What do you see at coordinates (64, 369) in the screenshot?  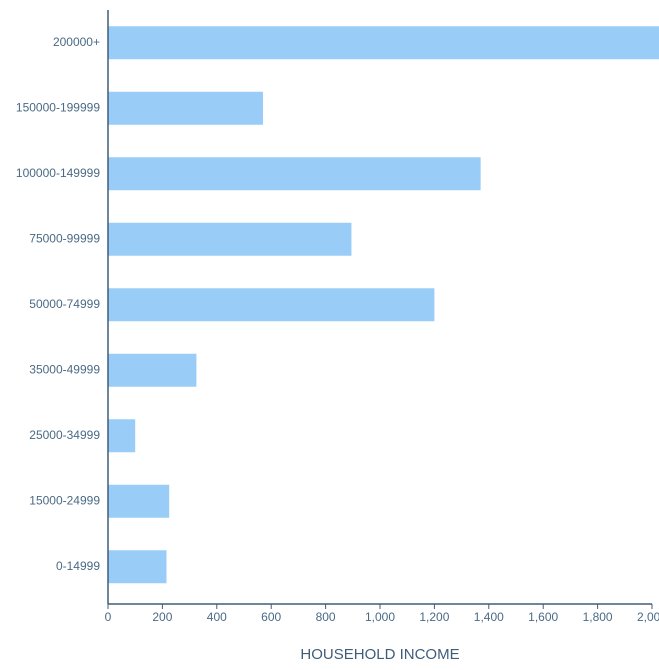 I see `y-tick-label: 35000-49999` at bounding box center [64, 369].